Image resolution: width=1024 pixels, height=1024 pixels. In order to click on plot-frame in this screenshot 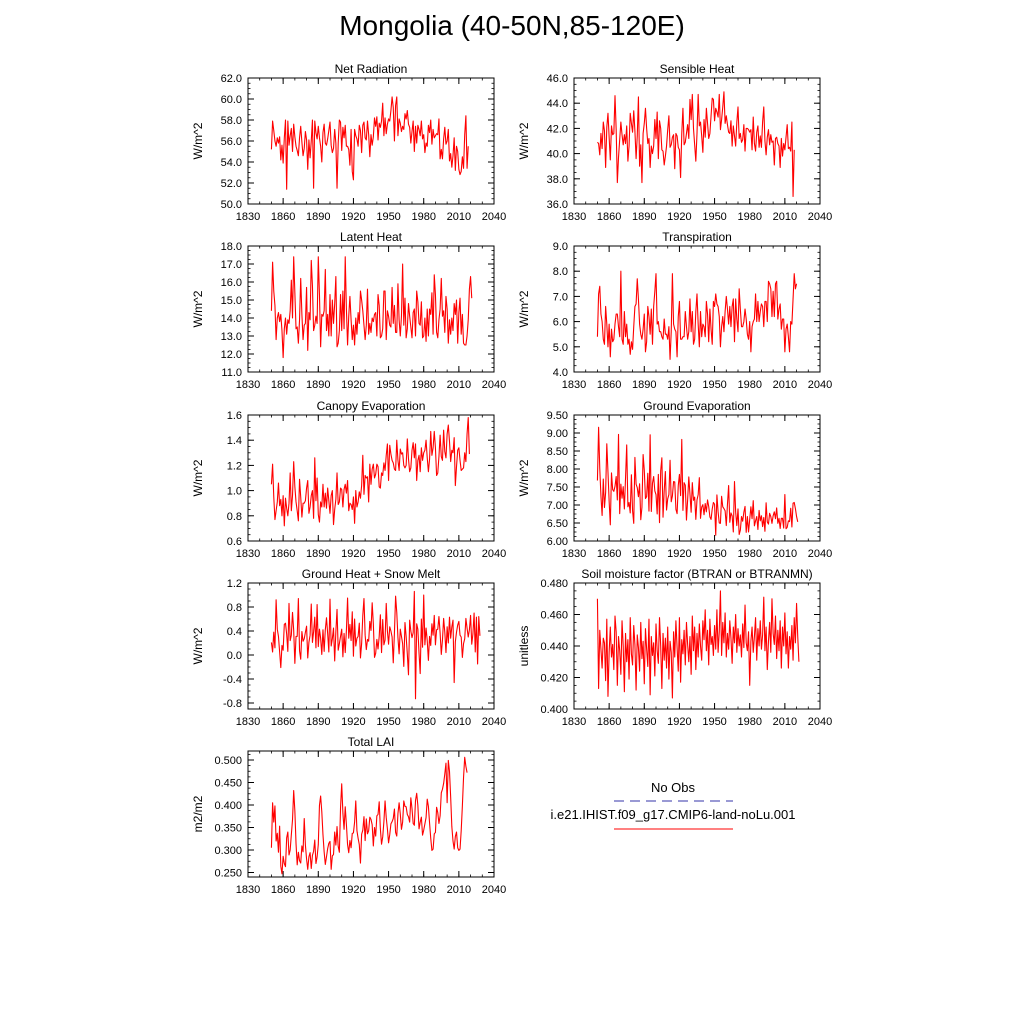, I will do `click(371, 646)`.